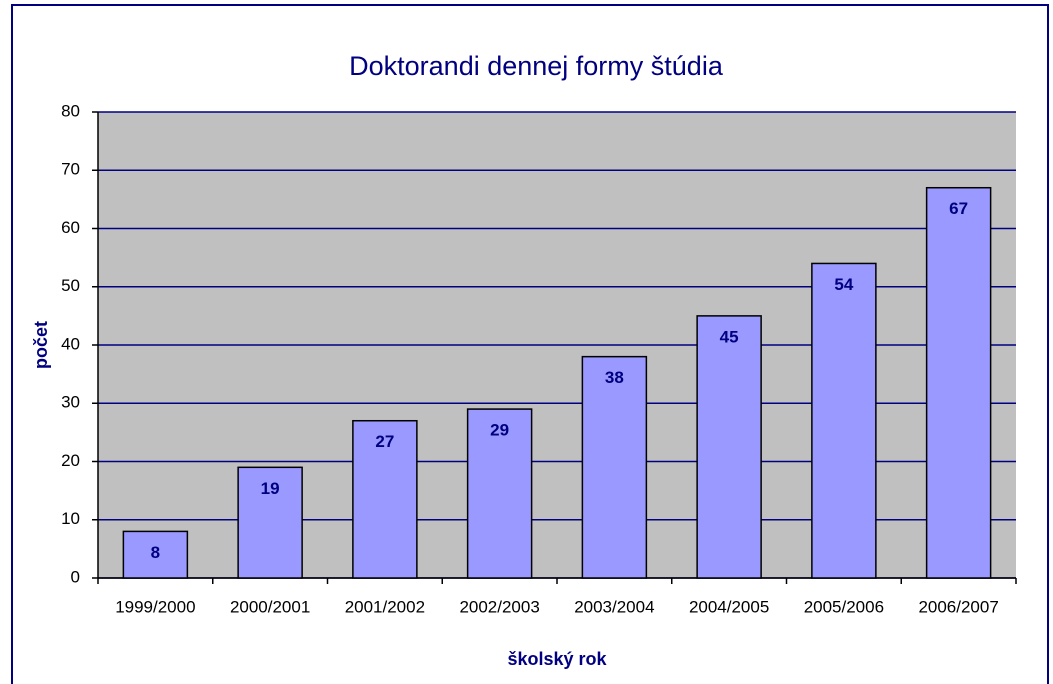  Describe the element at coordinates (729, 606) in the screenshot. I see `x-tick-label: 2004/2005` at that location.